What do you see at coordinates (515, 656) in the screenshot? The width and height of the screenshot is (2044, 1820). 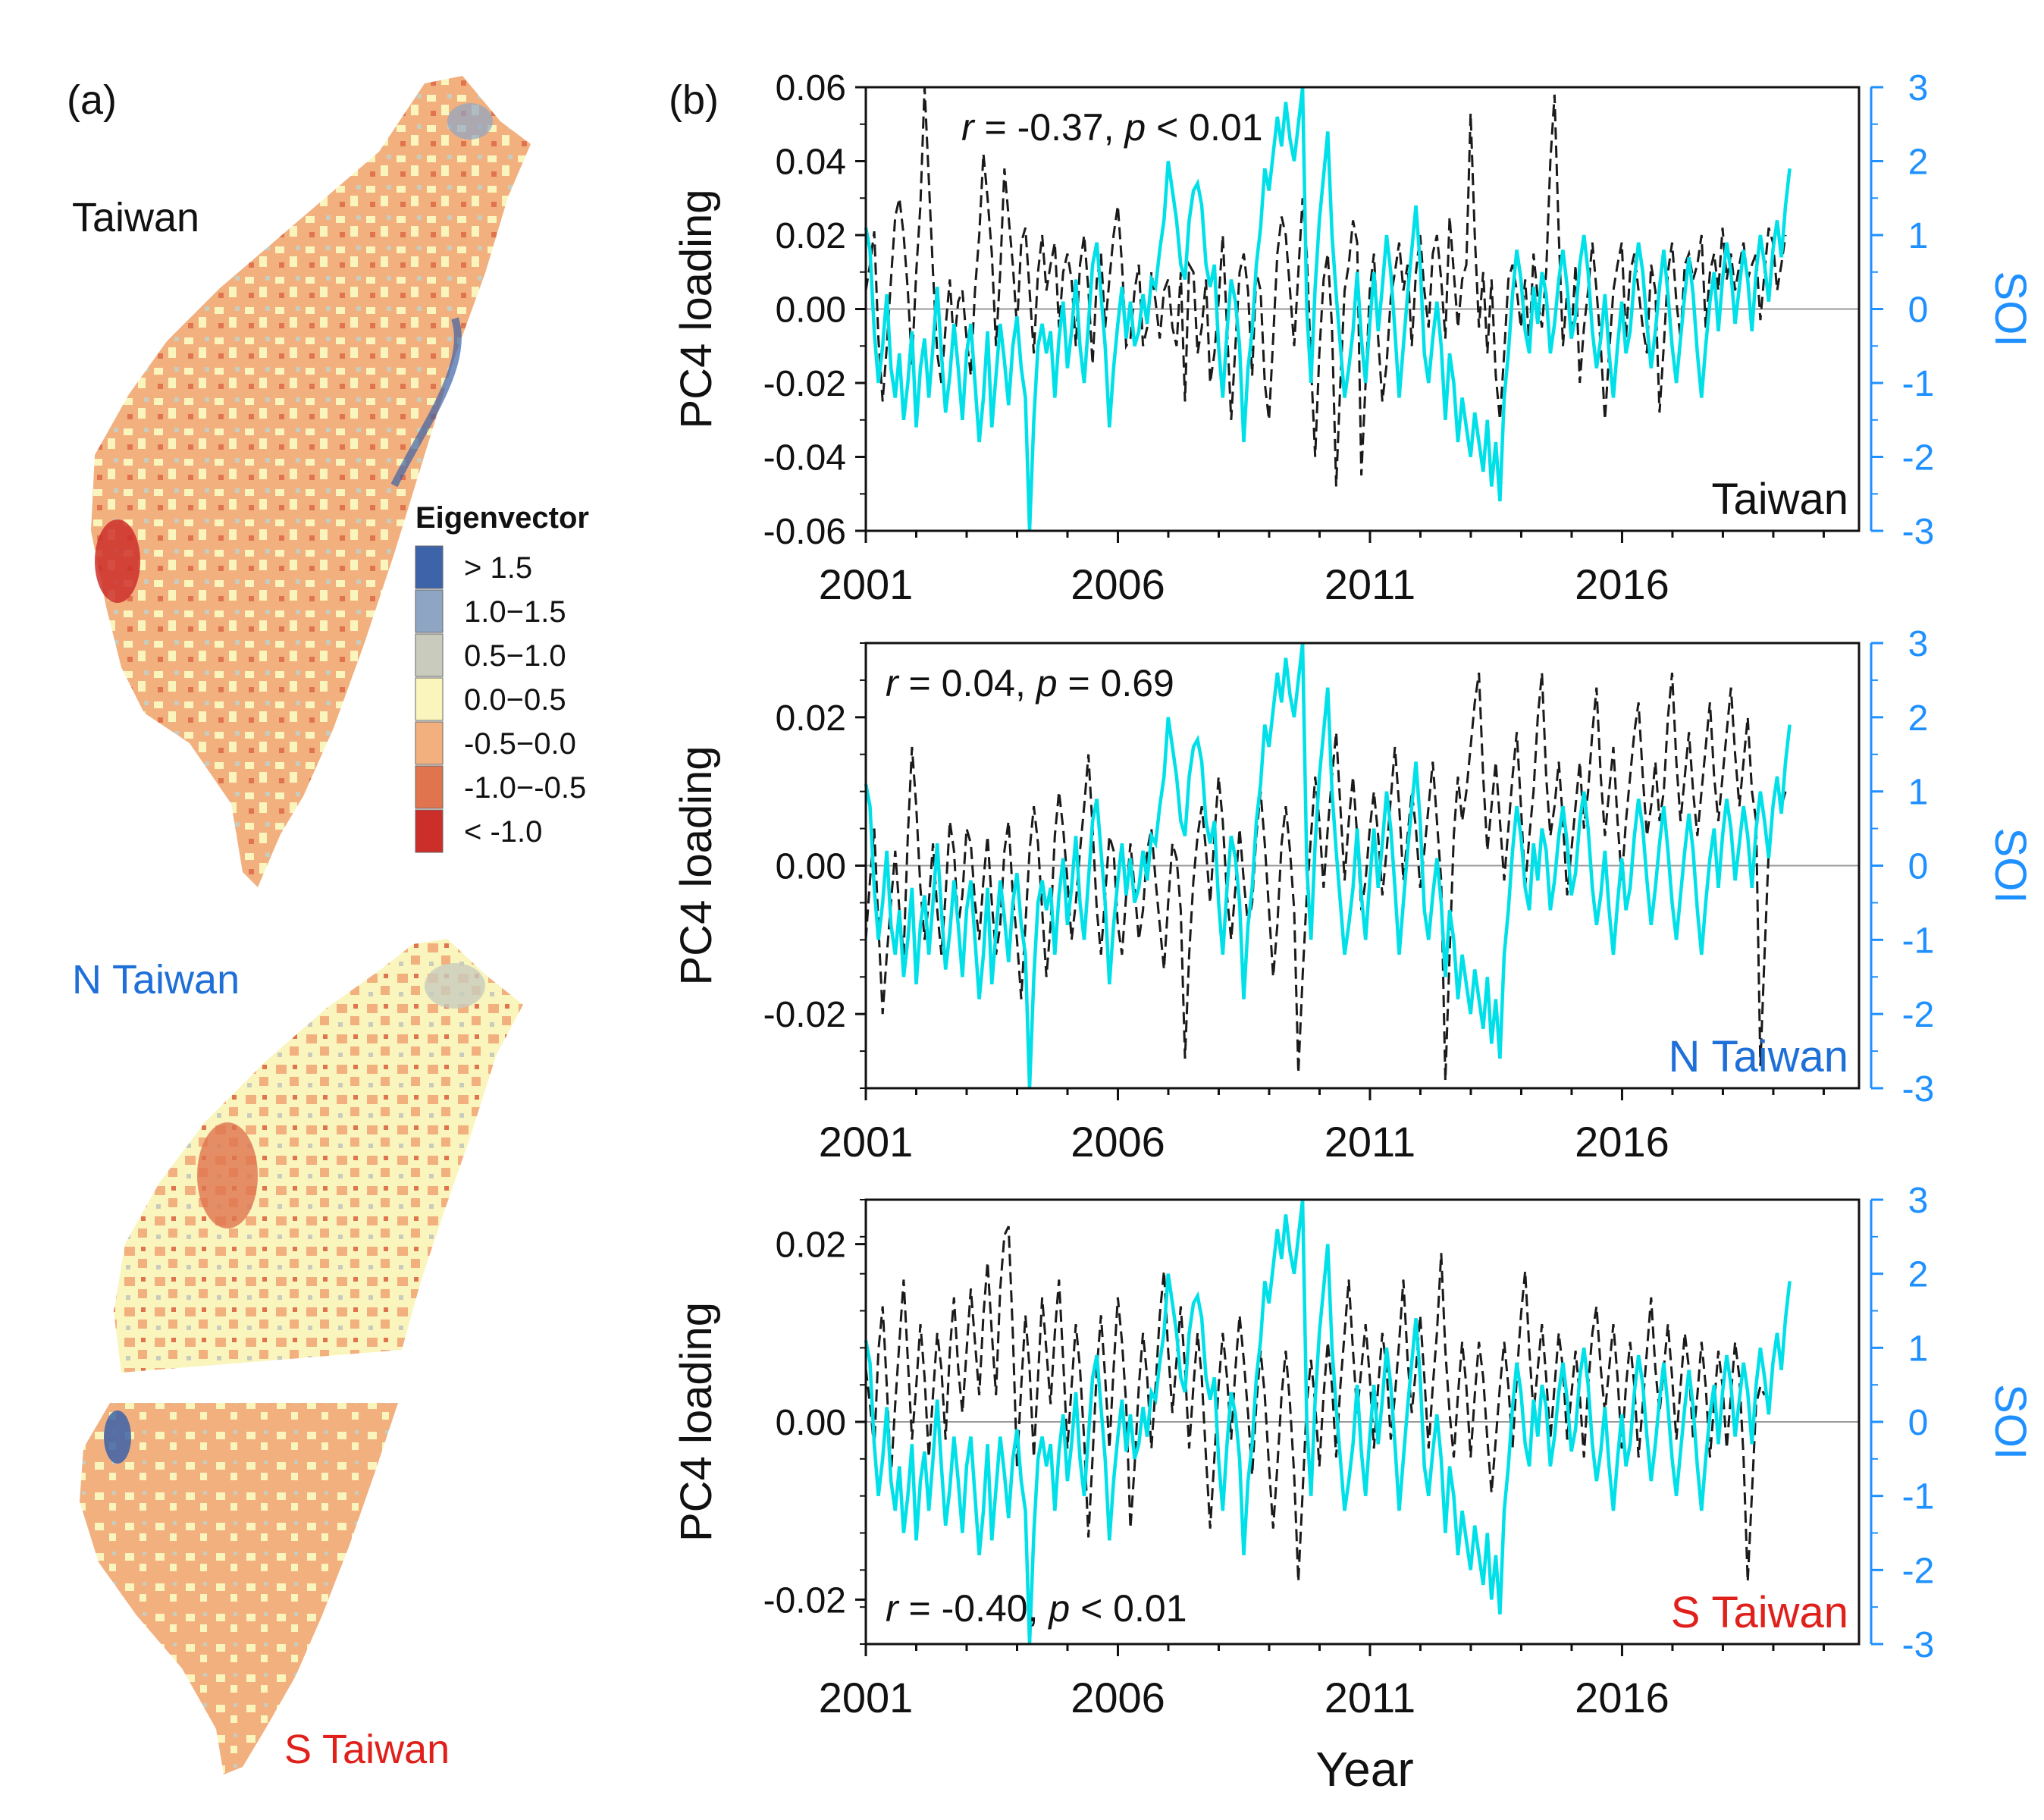 I see `legend-label: 0.5−1.0` at bounding box center [515, 656].